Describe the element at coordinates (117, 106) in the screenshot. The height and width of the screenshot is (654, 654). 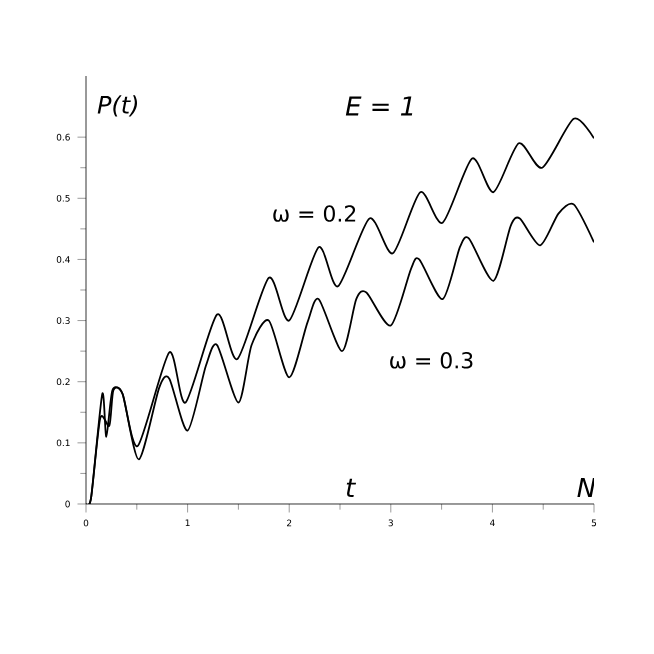
I see `y-axis-title: P(t)` at that location.